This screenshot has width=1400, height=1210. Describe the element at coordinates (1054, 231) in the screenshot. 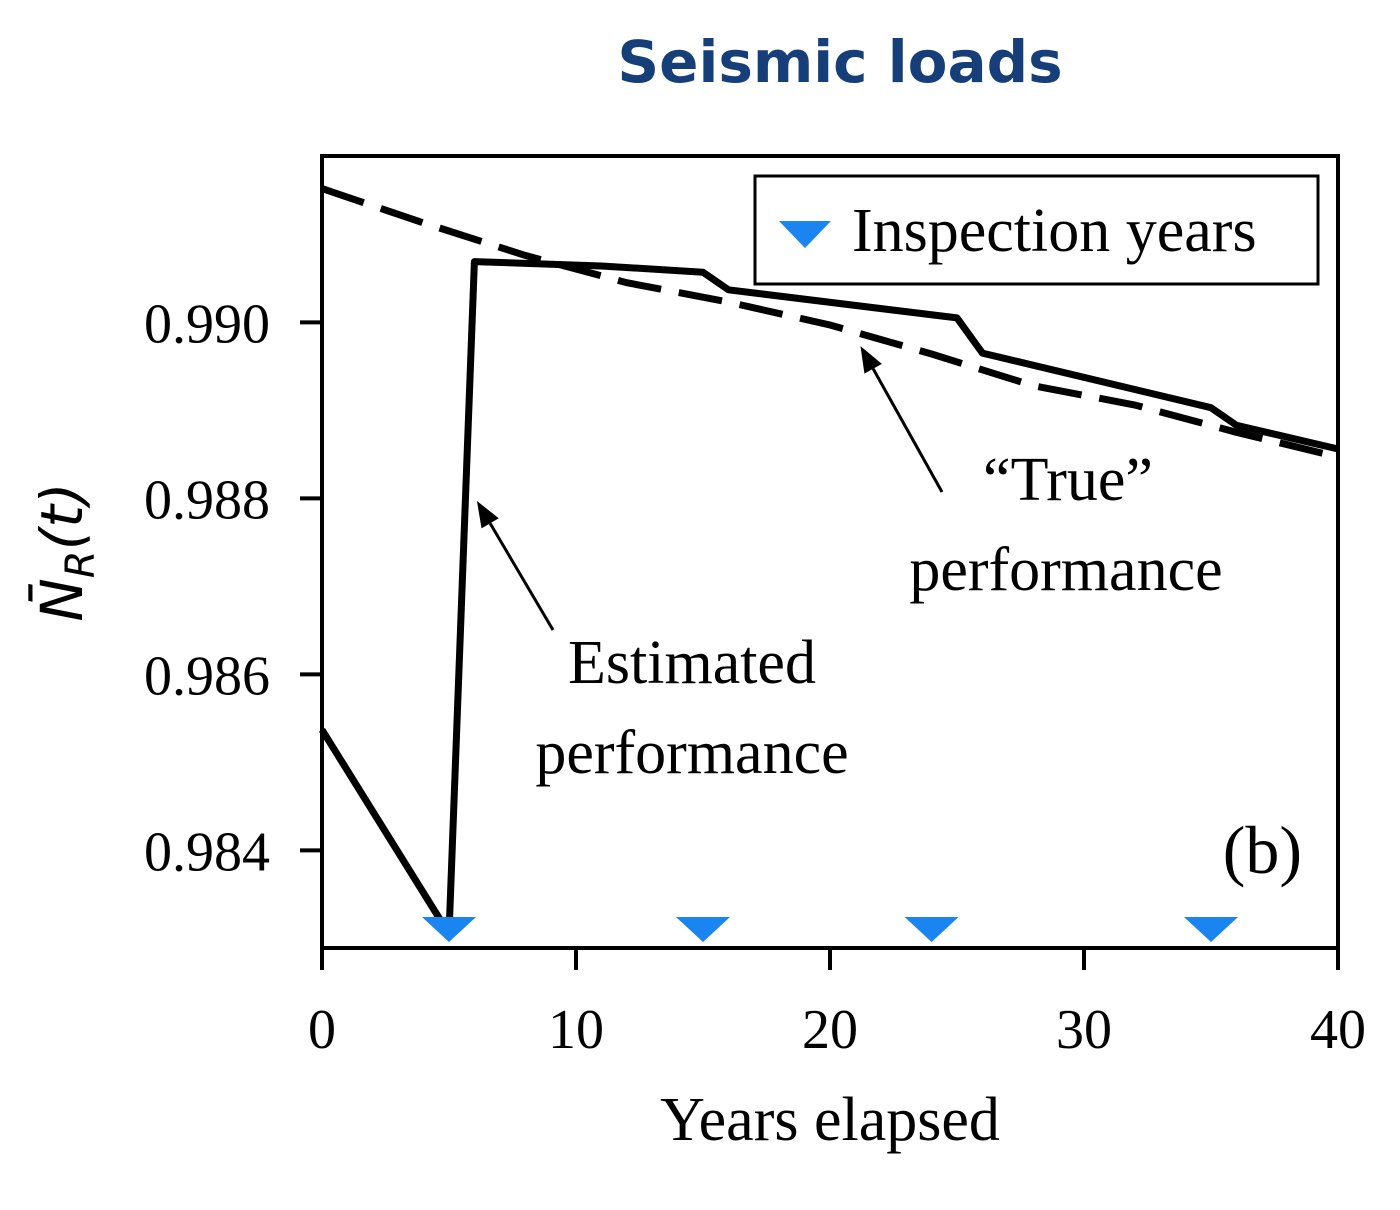

I see `legend-label-inspection-years: Inspection years` at that location.